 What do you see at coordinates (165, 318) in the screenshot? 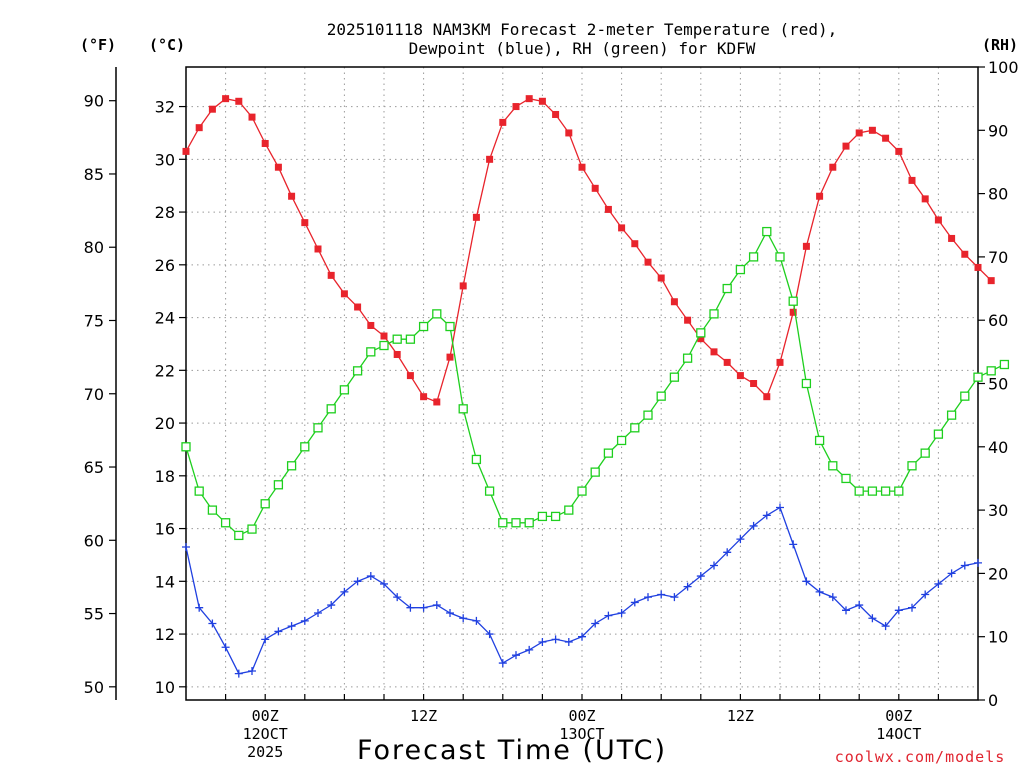
I see `celsius-tick-label: 24` at bounding box center [165, 318].